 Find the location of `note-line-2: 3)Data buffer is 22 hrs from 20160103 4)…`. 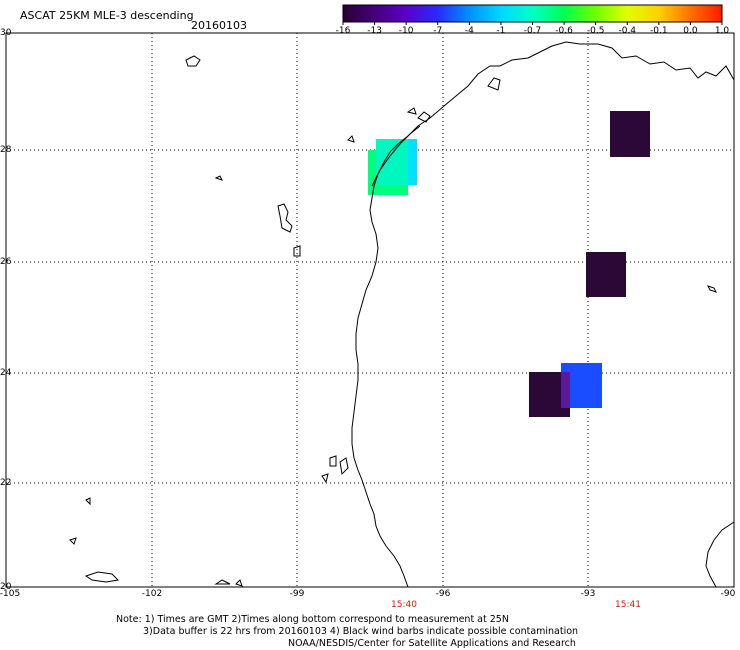

note-line-2: 3)Data buffer is 22 hrs from 20160103 4)… is located at coordinates (361, 631).